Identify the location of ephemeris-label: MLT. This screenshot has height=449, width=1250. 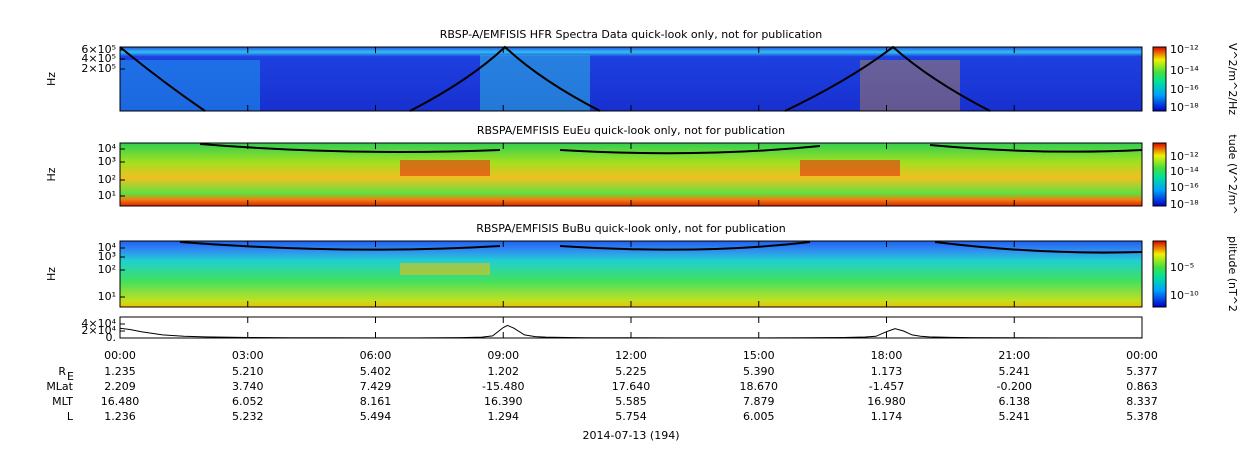
(62, 401).